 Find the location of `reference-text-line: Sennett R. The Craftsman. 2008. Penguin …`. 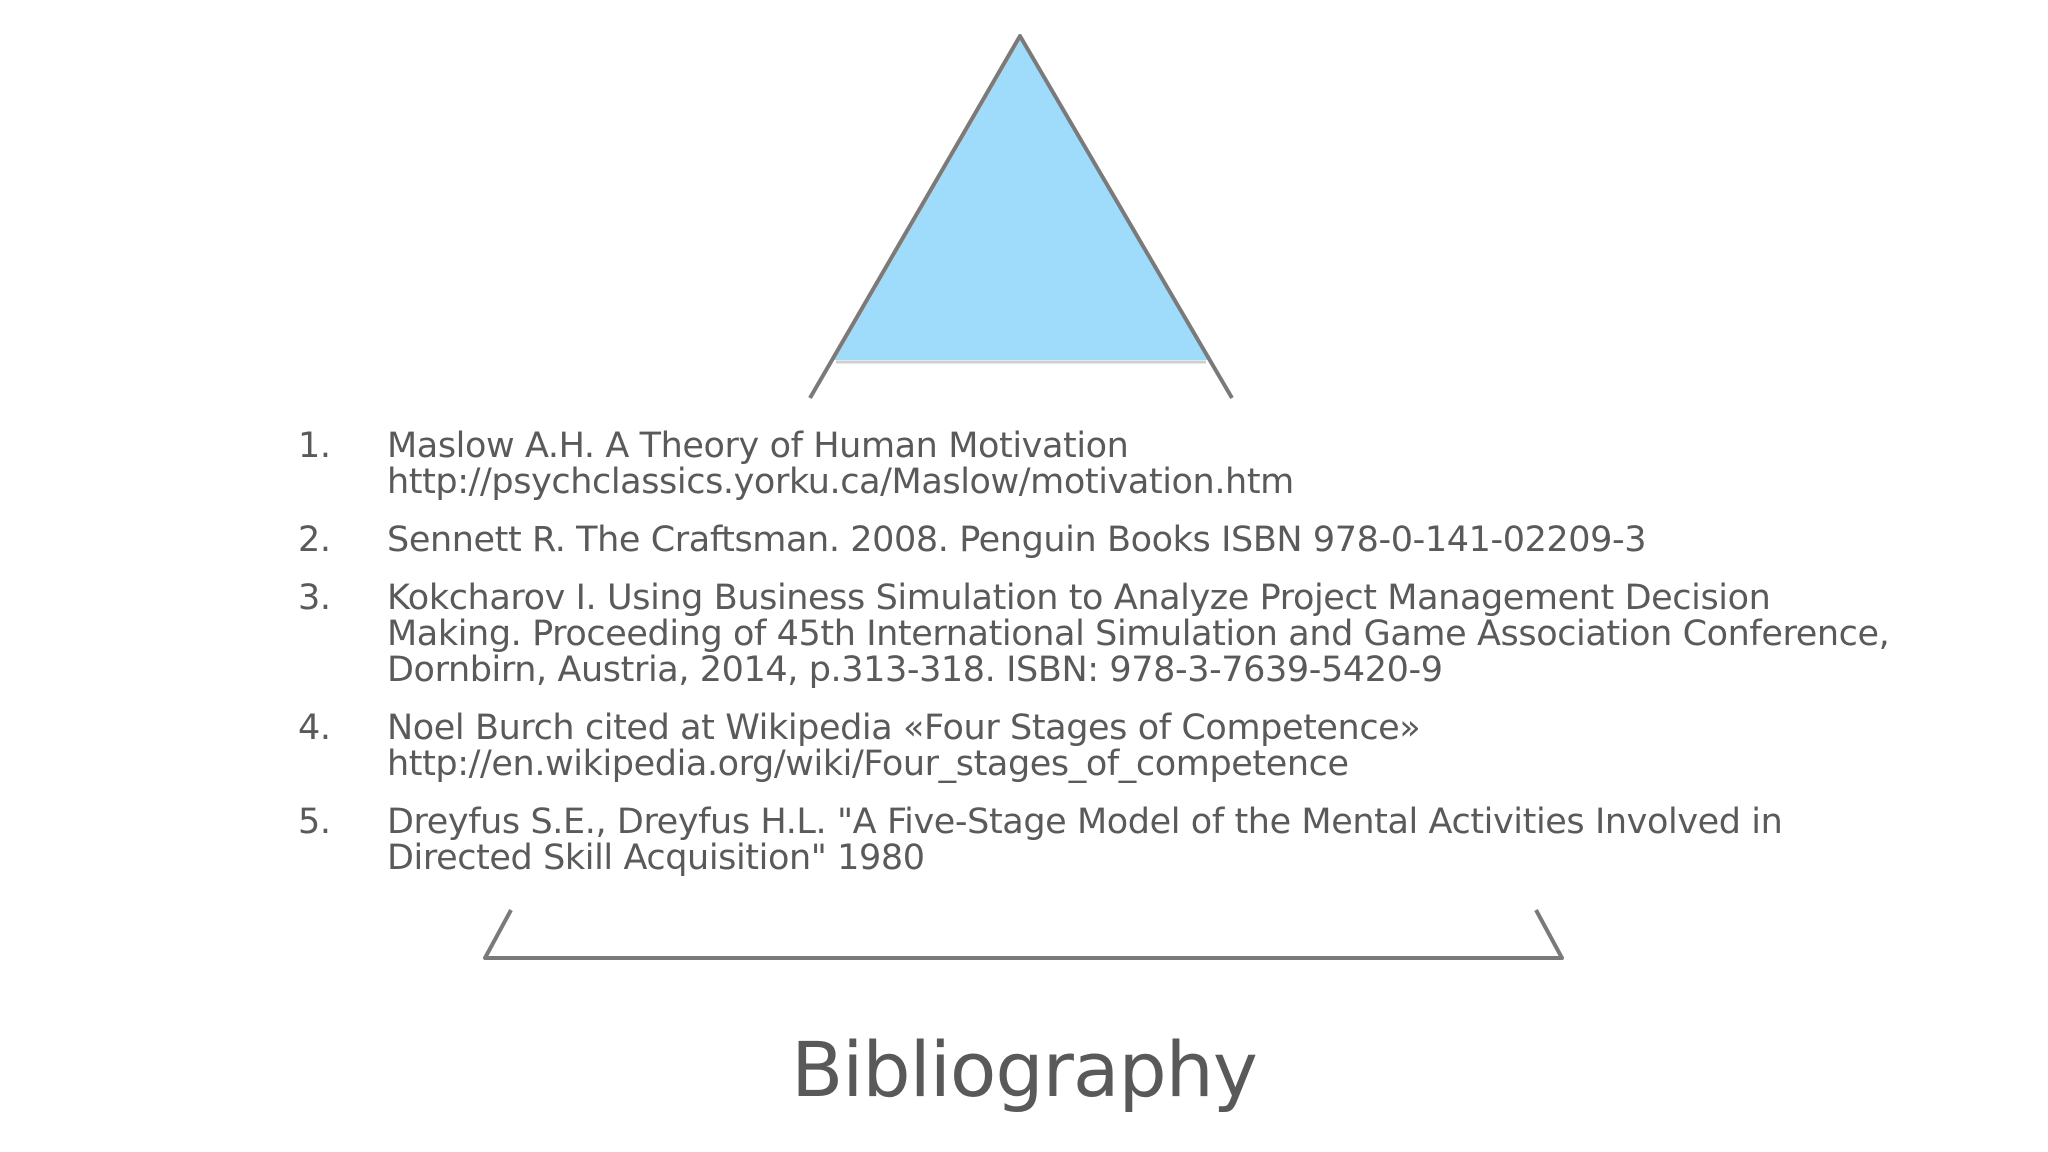

reference-text-line: Sennett R. The Craftsman. 2008. Penguin … is located at coordinates (1017, 540).